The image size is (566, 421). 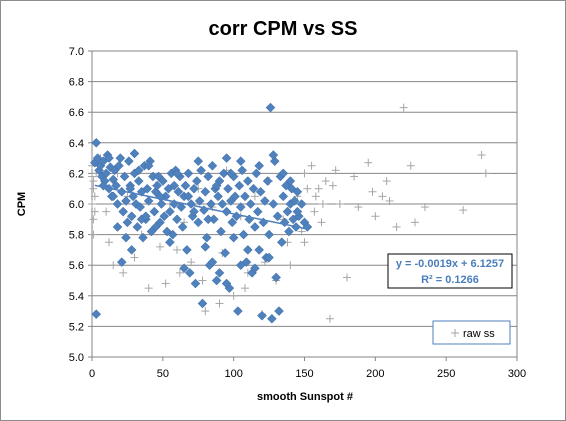 What do you see at coordinates (76, 174) in the screenshot?
I see `y-tick-label: 6.2` at bounding box center [76, 174].